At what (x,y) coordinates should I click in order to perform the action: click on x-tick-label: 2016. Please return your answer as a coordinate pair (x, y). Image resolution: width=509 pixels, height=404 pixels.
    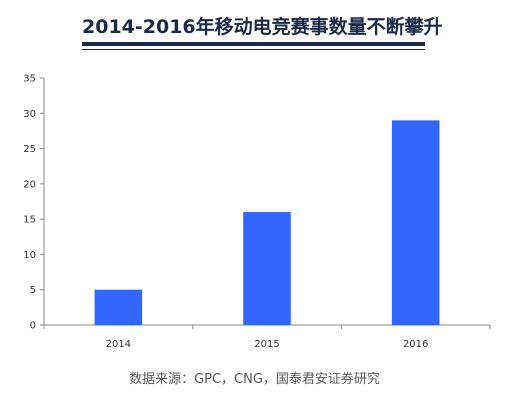
    Looking at the image, I should click on (415, 344).